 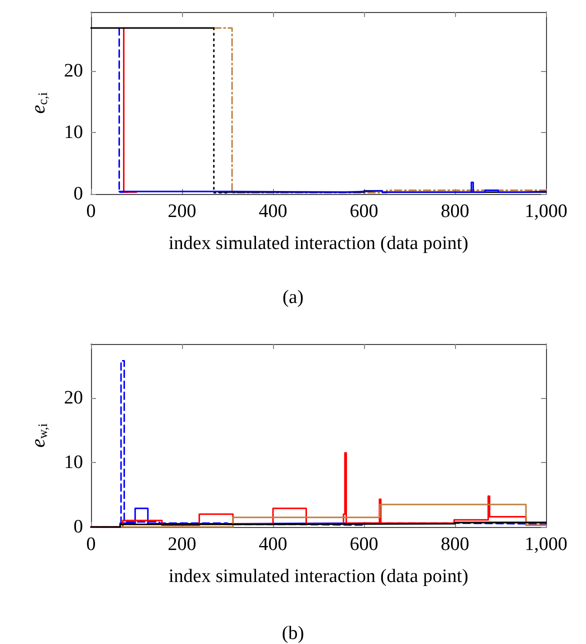 I want to click on y-axis-title: ec,i, so click(x=39, y=103).